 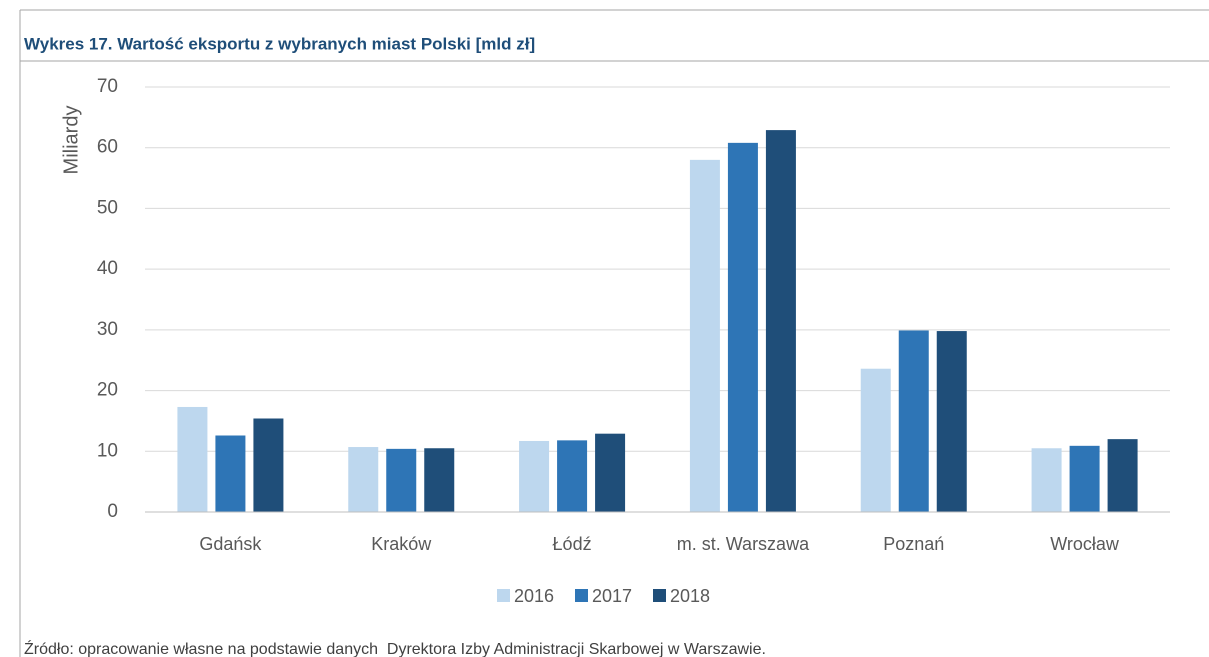 What do you see at coordinates (107, 86) in the screenshot?
I see `y-tick-label: 70` at bounding box center [107, 86].